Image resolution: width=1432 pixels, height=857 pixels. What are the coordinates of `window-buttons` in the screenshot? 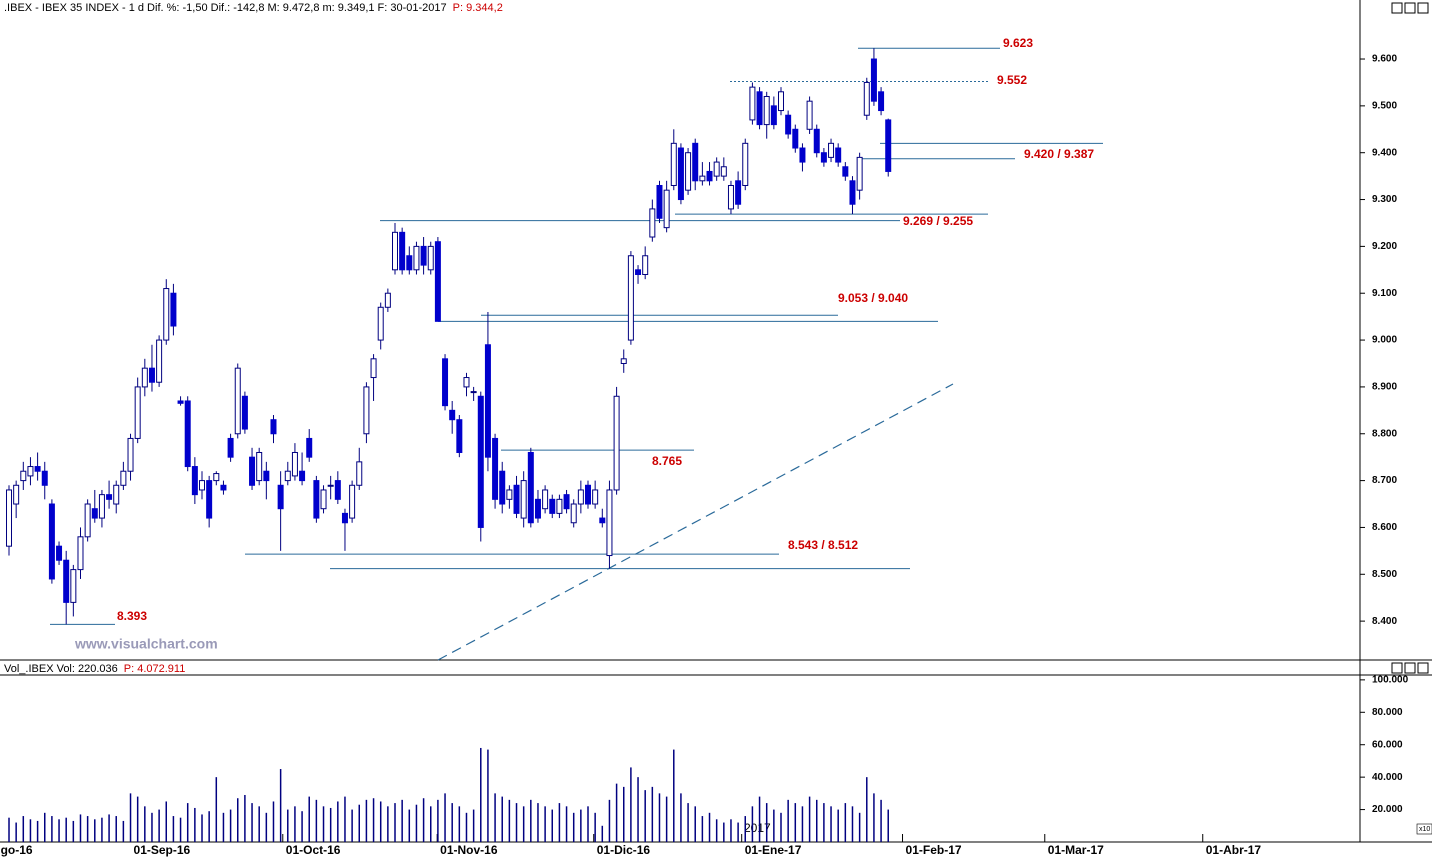 It's located at (1410, 338).